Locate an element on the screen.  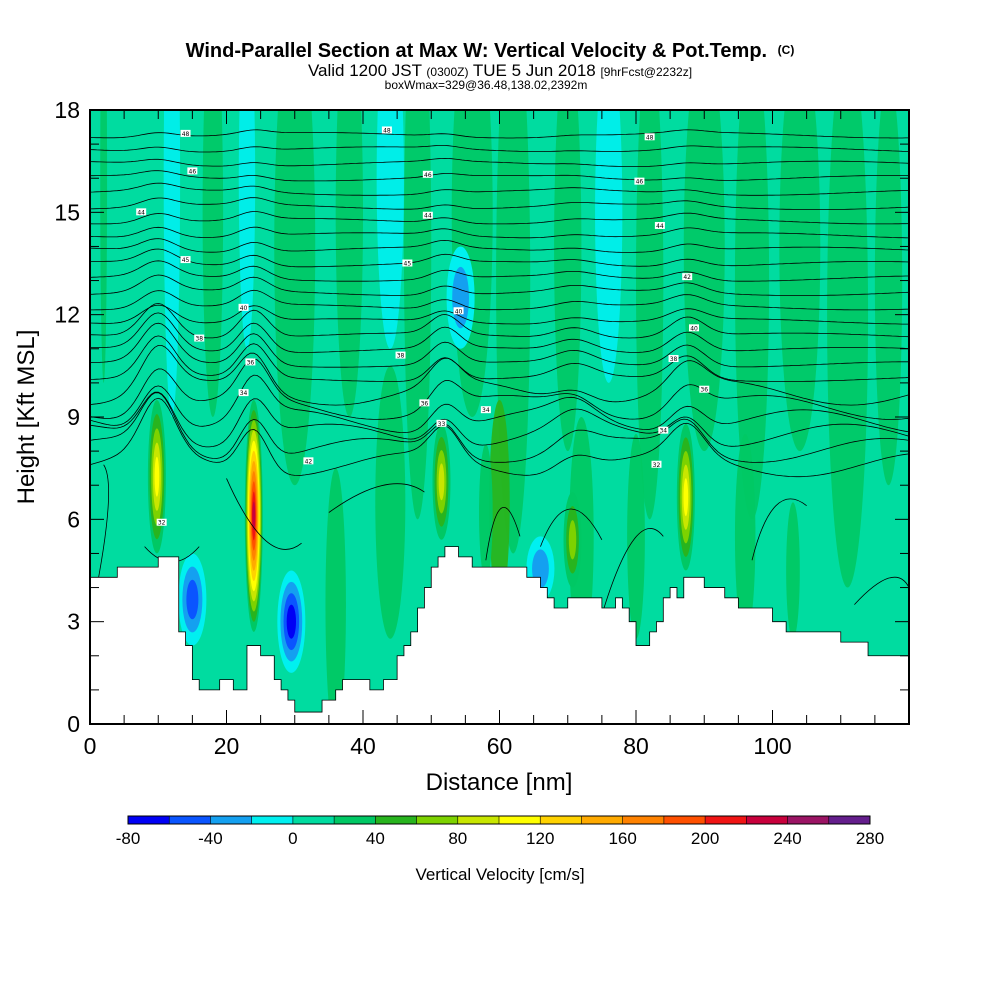
x-tick-label: 40 is located at coordinates (363, 746).